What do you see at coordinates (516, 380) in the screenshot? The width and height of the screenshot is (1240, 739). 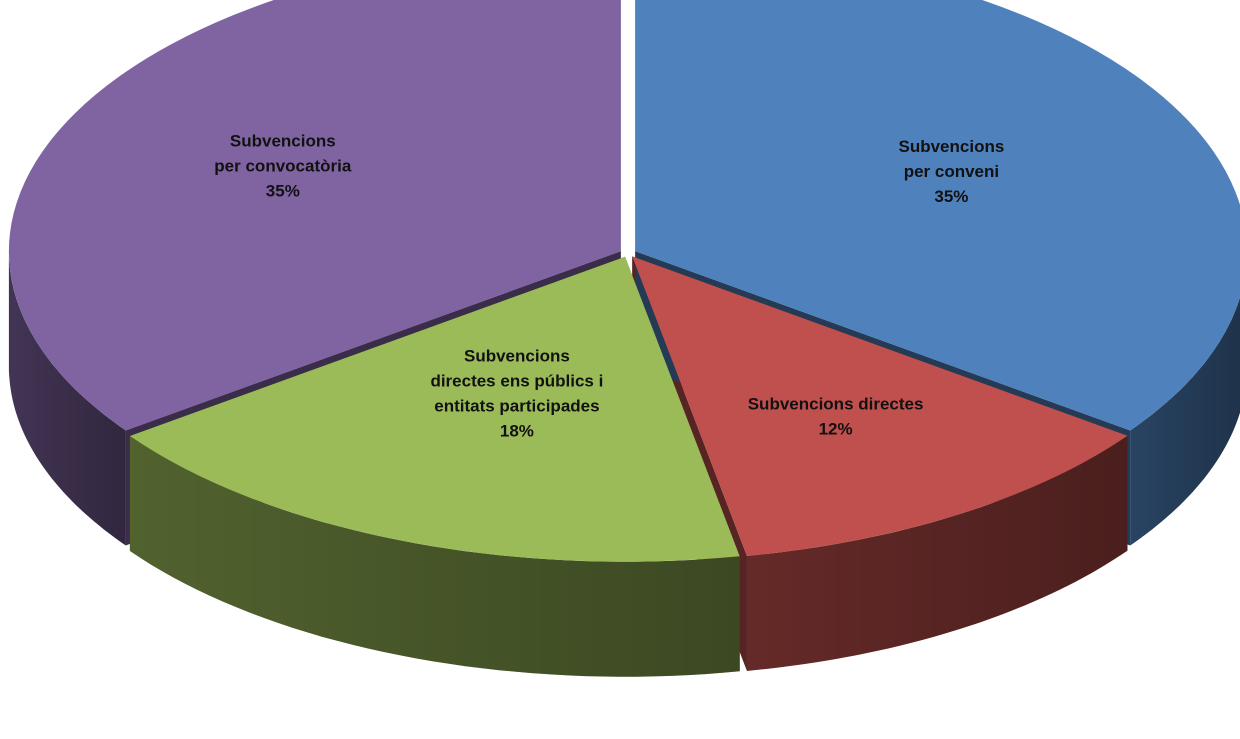 I see `pie-slice-label-line: directes ens públics i` at bounding box center [516, 380].